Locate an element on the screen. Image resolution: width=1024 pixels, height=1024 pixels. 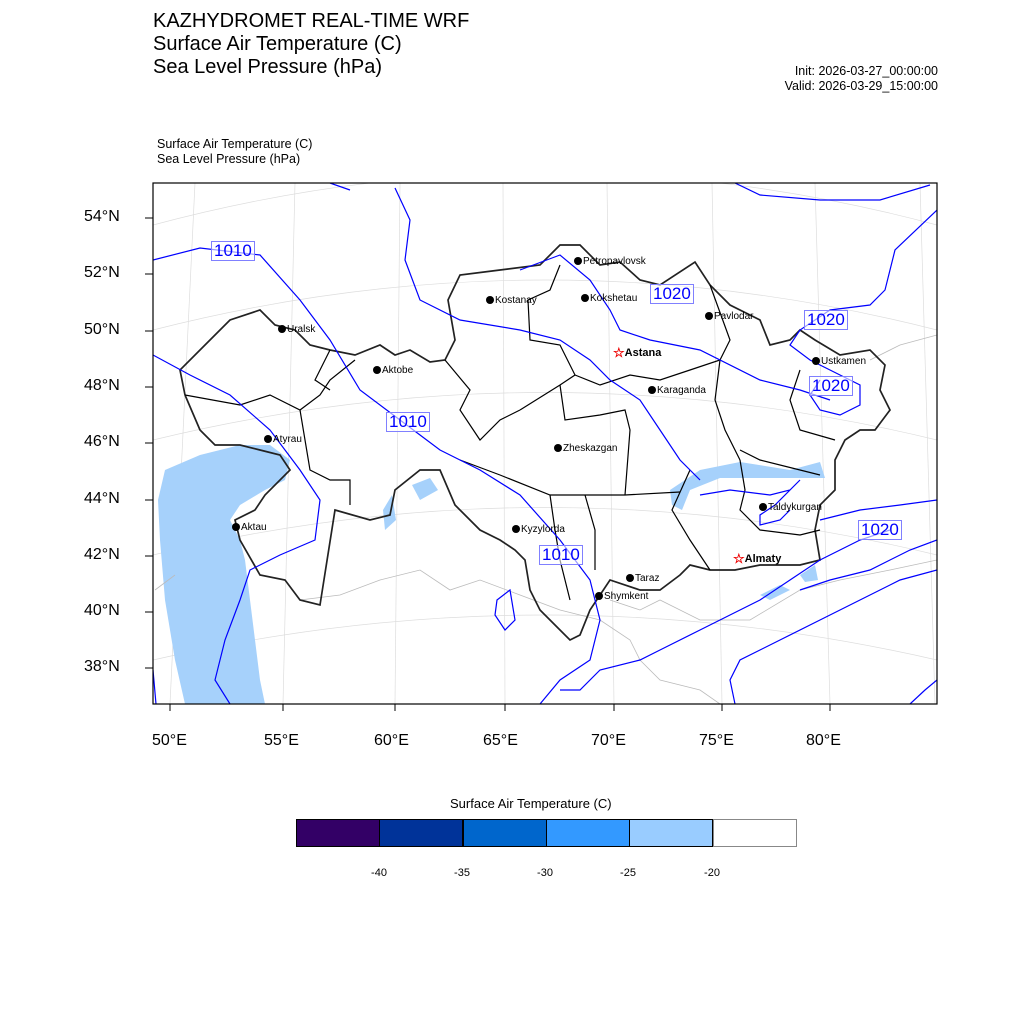
title-line: Surface Air Temperature (C) is located at coordinates (277, 44).